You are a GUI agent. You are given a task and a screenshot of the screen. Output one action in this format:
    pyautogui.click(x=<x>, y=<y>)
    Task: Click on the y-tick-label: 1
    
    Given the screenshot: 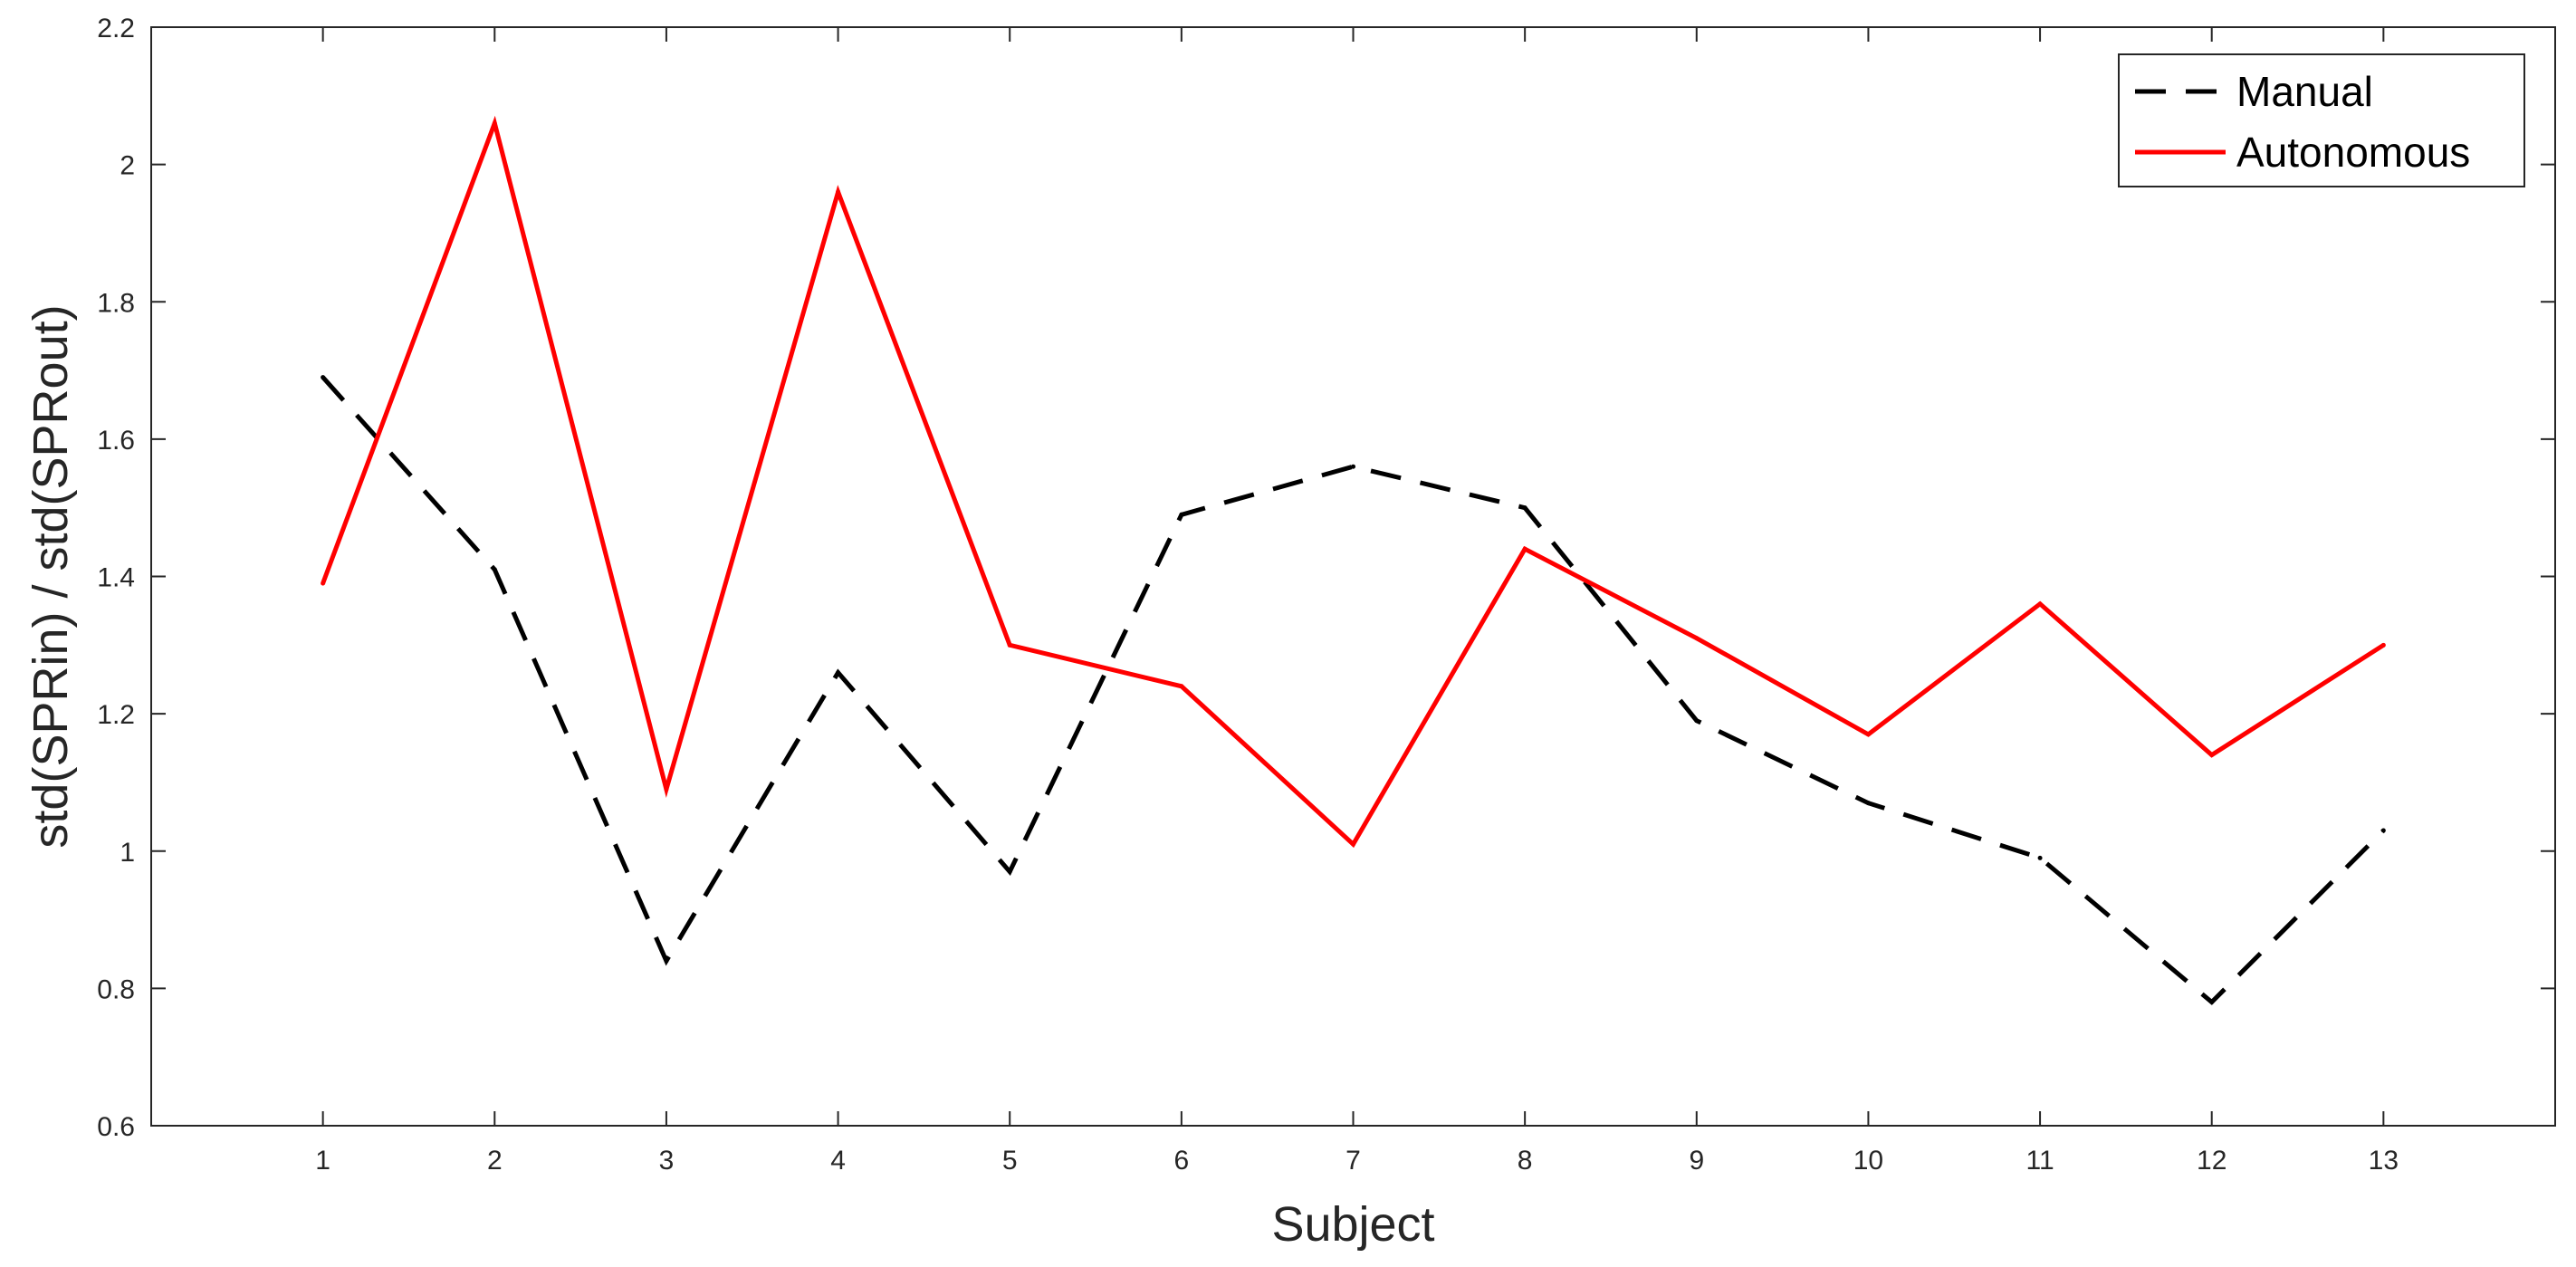 What is the action you would take?
    pyautogui.click(x=127, y=853)
    